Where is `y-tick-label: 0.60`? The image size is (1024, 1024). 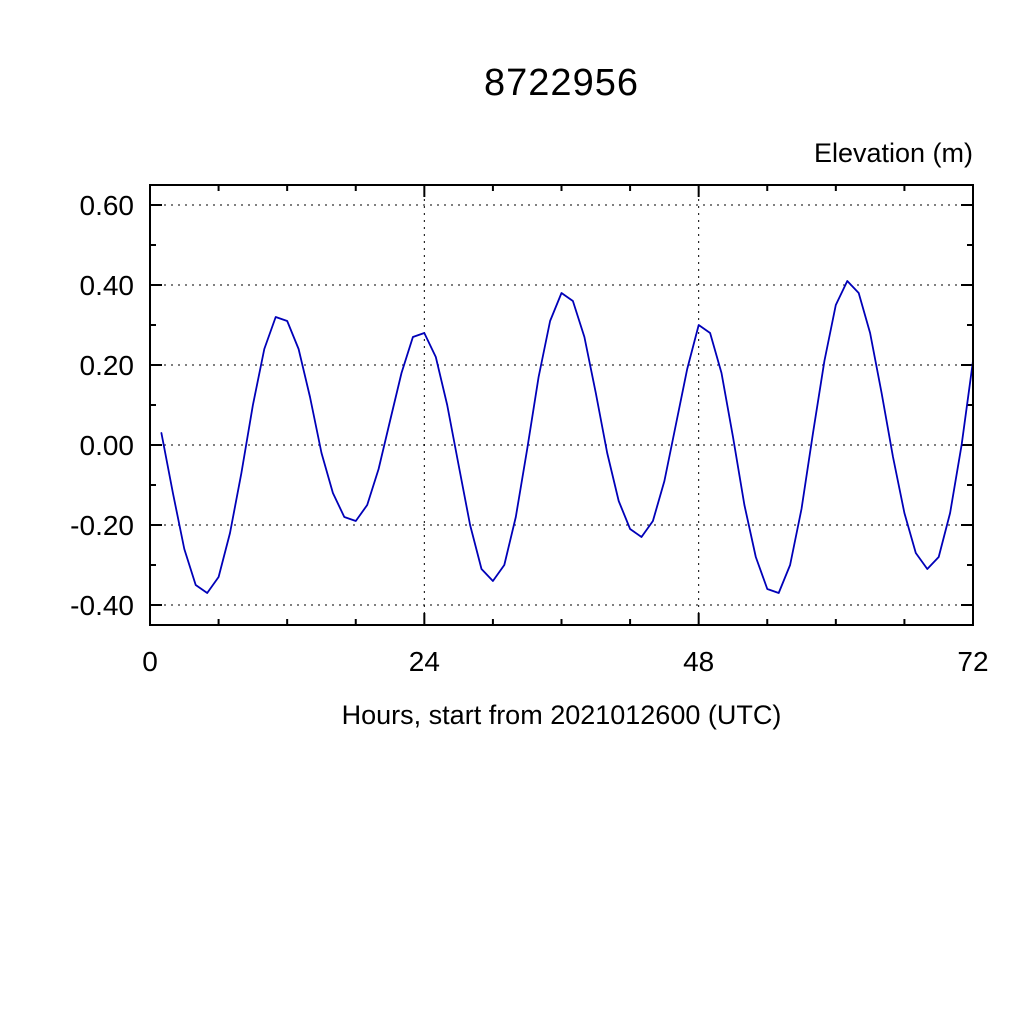
y-tick-label: 0.60 is located at coordinates (107, 205).